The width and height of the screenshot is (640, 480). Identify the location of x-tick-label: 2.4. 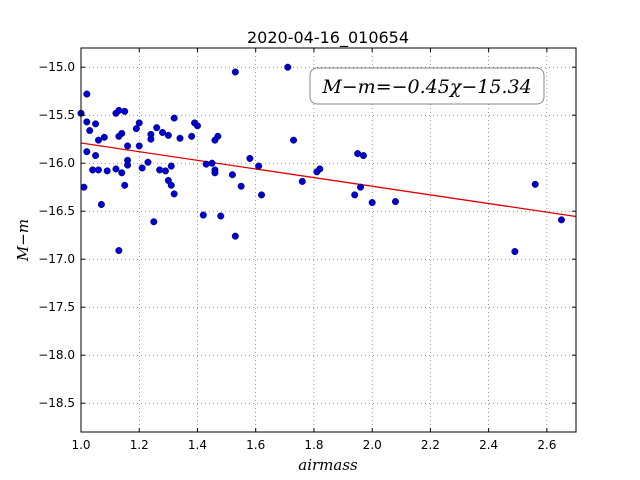
(488, 445).